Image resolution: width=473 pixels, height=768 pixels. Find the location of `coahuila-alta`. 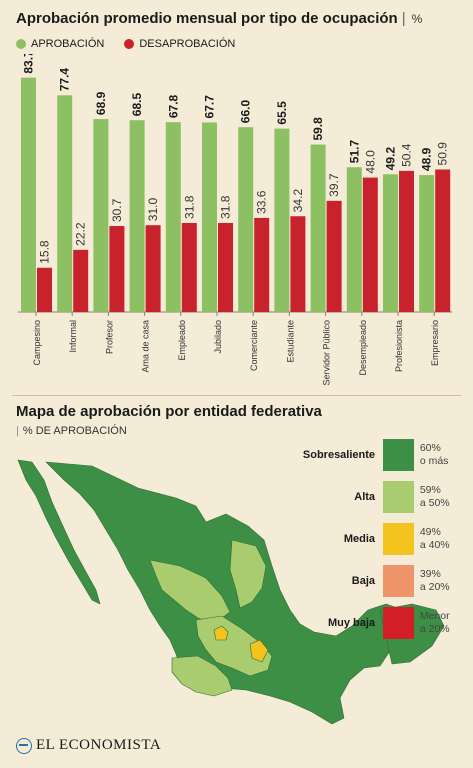

coahuila-alta is located at coordinates (248, 574).